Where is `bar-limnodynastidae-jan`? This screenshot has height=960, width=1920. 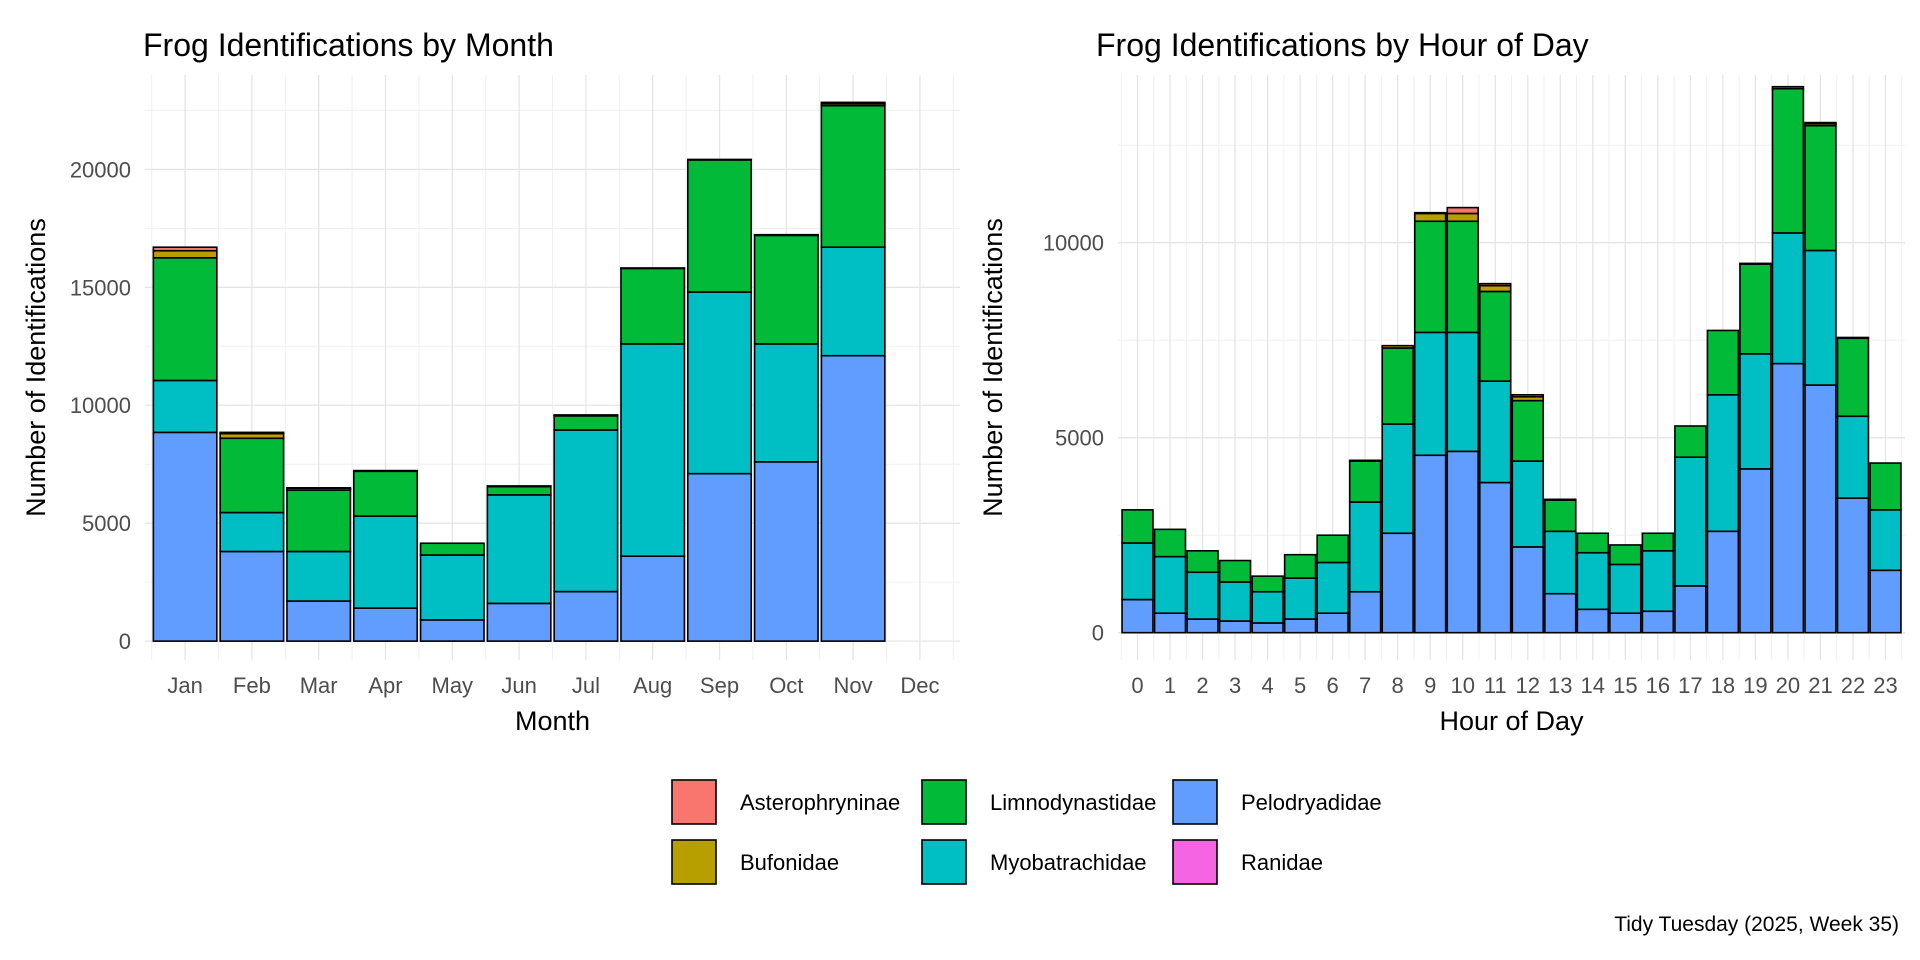
bar-limnodynastidae-jan is located at coordinates (185, 319).